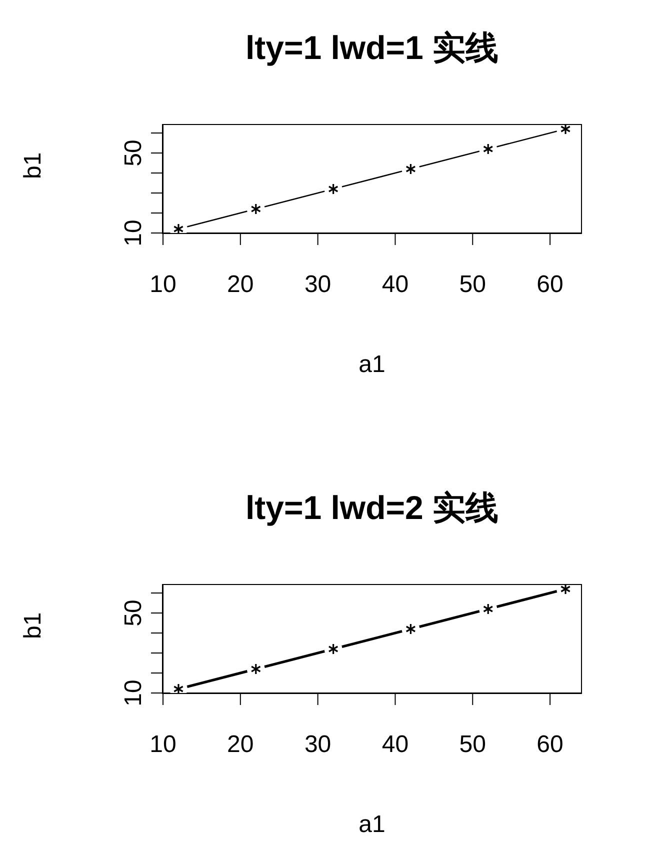  I want to click on chart-title: lty=1 lwd=1 实线, so click(372, 48).